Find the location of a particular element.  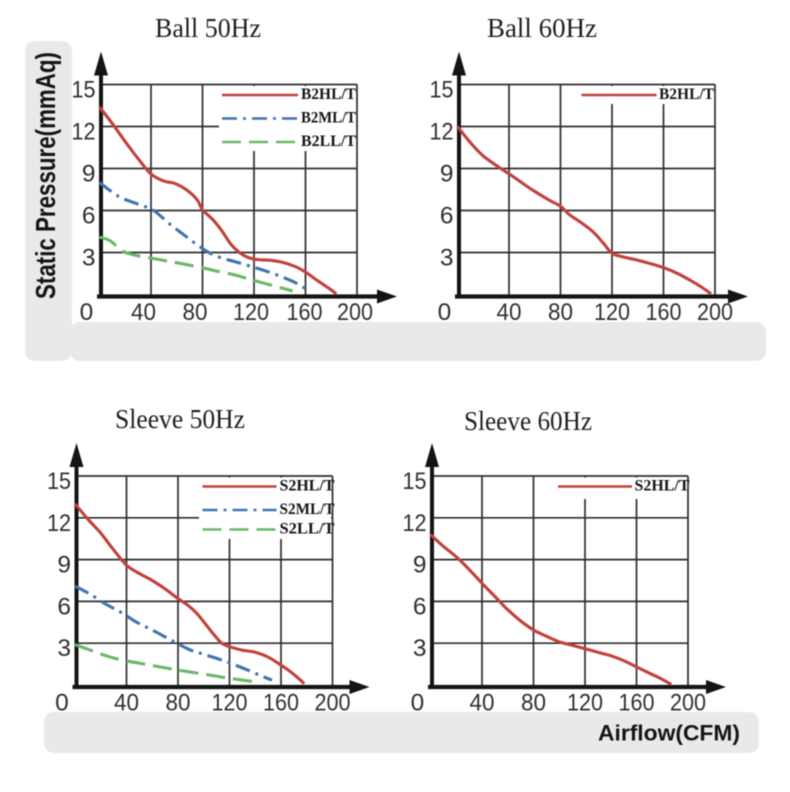

svg-text: S2ML/T is located at coordinates (308, 509).